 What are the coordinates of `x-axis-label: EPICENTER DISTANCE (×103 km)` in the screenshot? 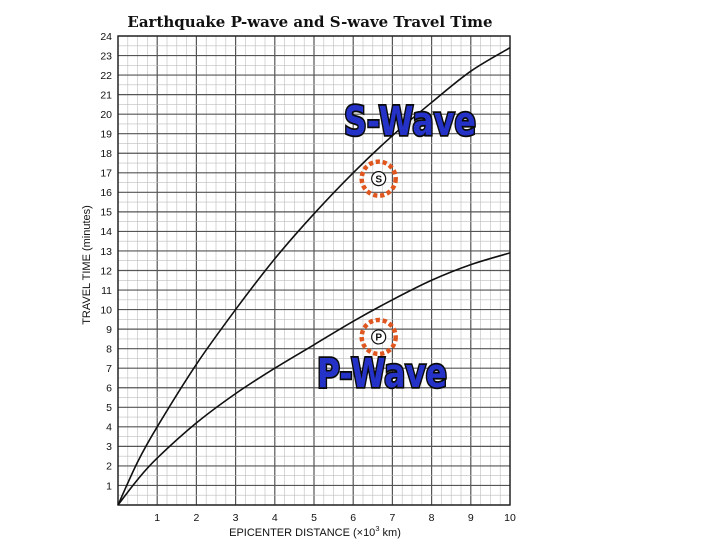 It's located at (315, 531).